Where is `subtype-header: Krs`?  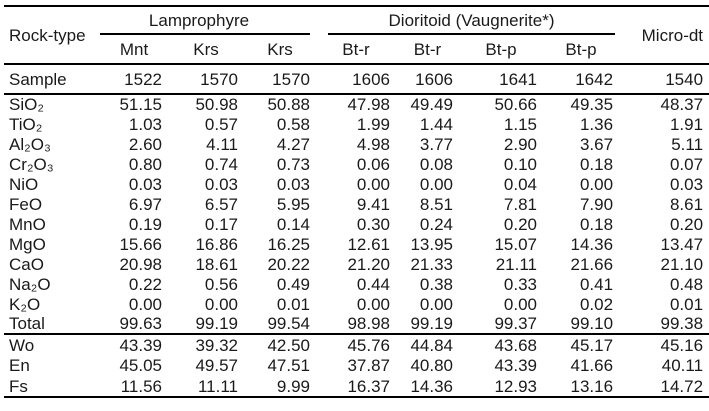
subtype-header: Krs is located at coordinates (280, 50).